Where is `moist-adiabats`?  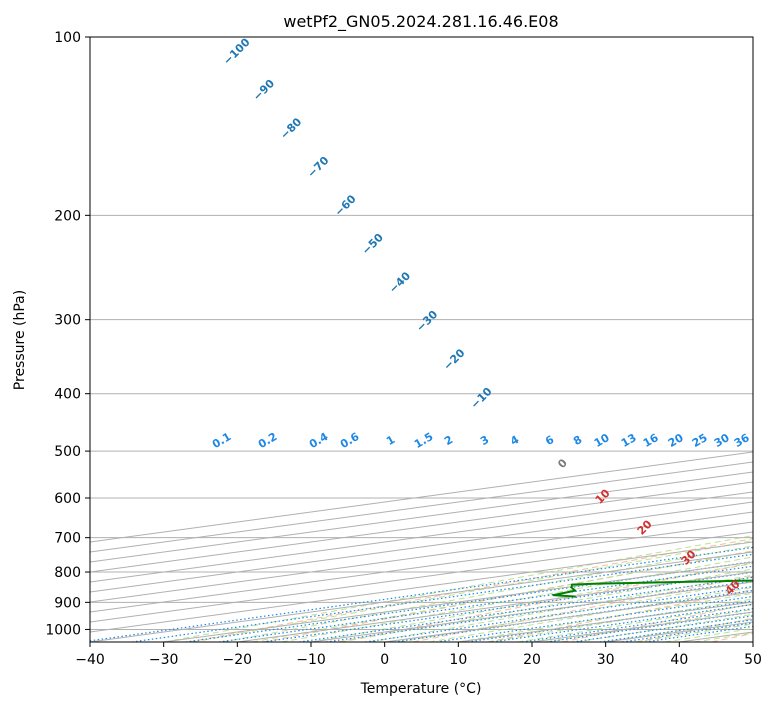 moist-adiabats is located at coordinates (458, 588).